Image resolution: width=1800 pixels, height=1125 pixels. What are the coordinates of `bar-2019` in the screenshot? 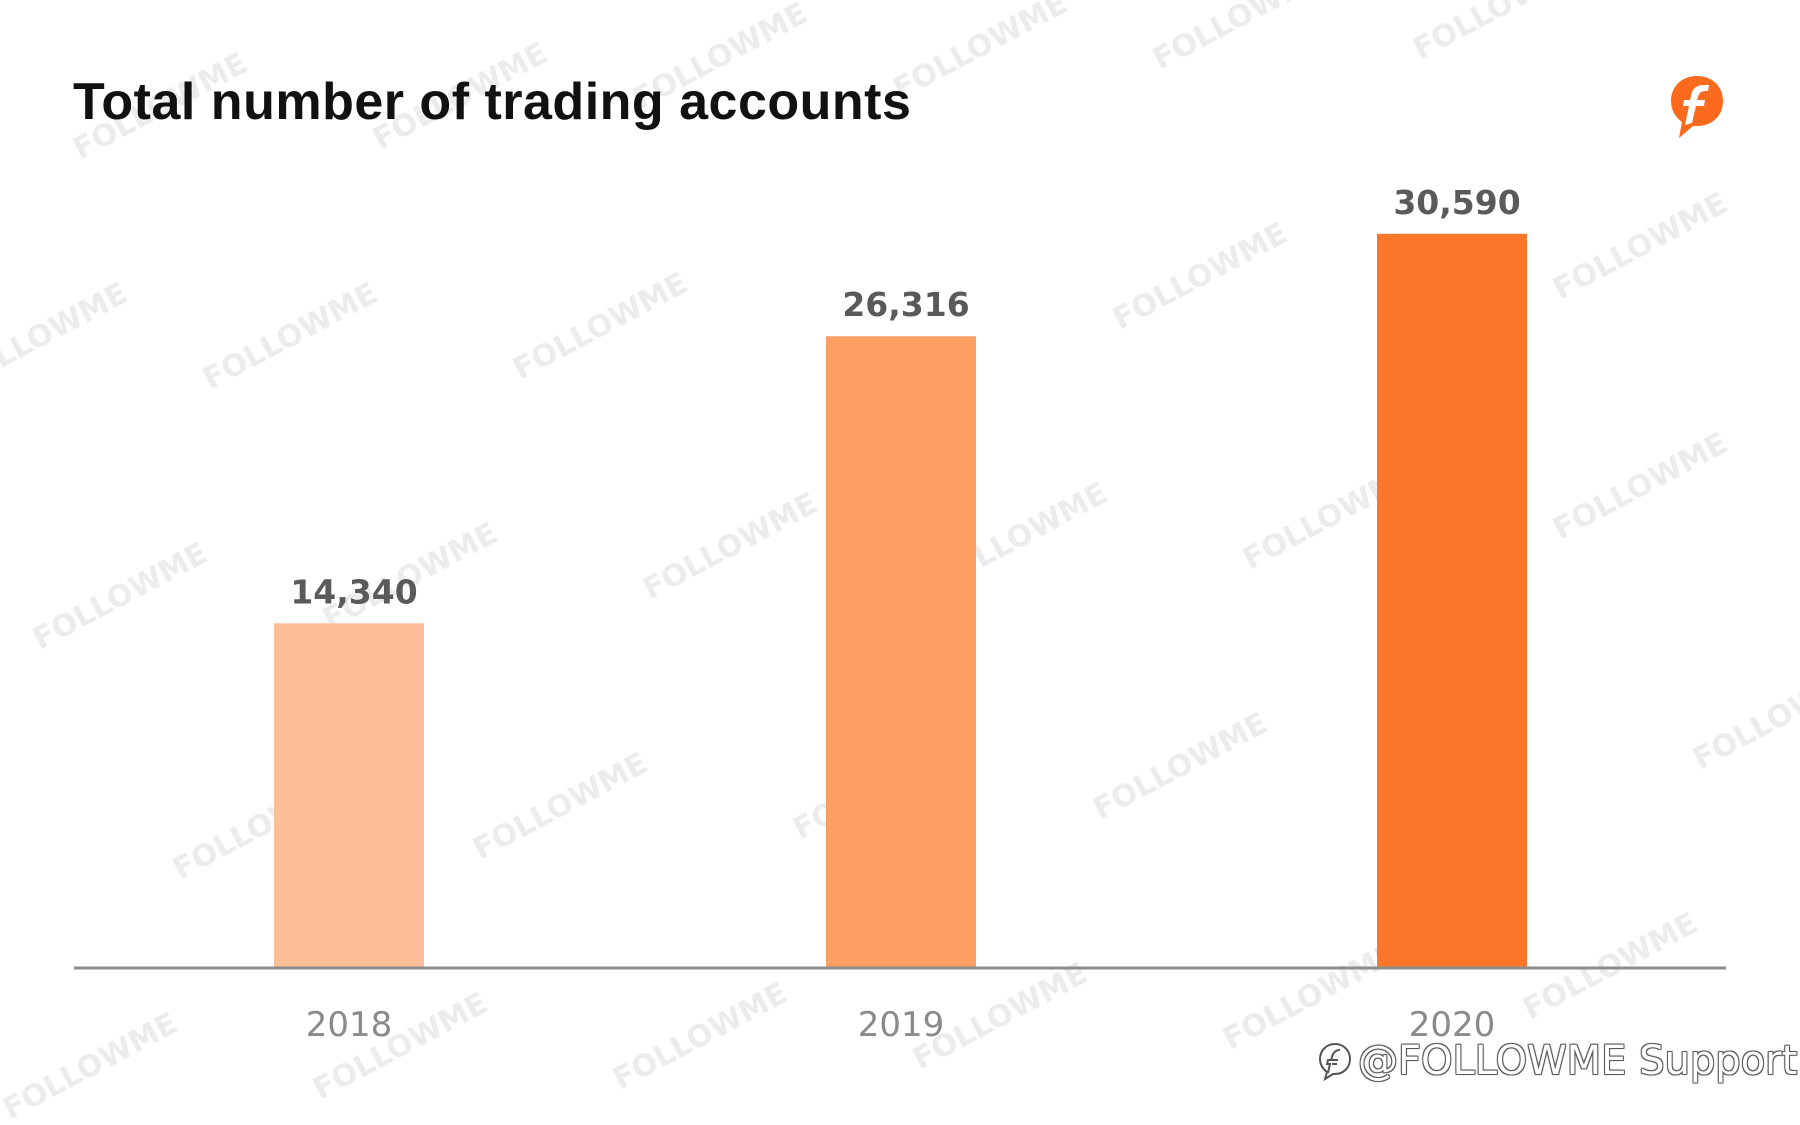 It's located at (901, 651).